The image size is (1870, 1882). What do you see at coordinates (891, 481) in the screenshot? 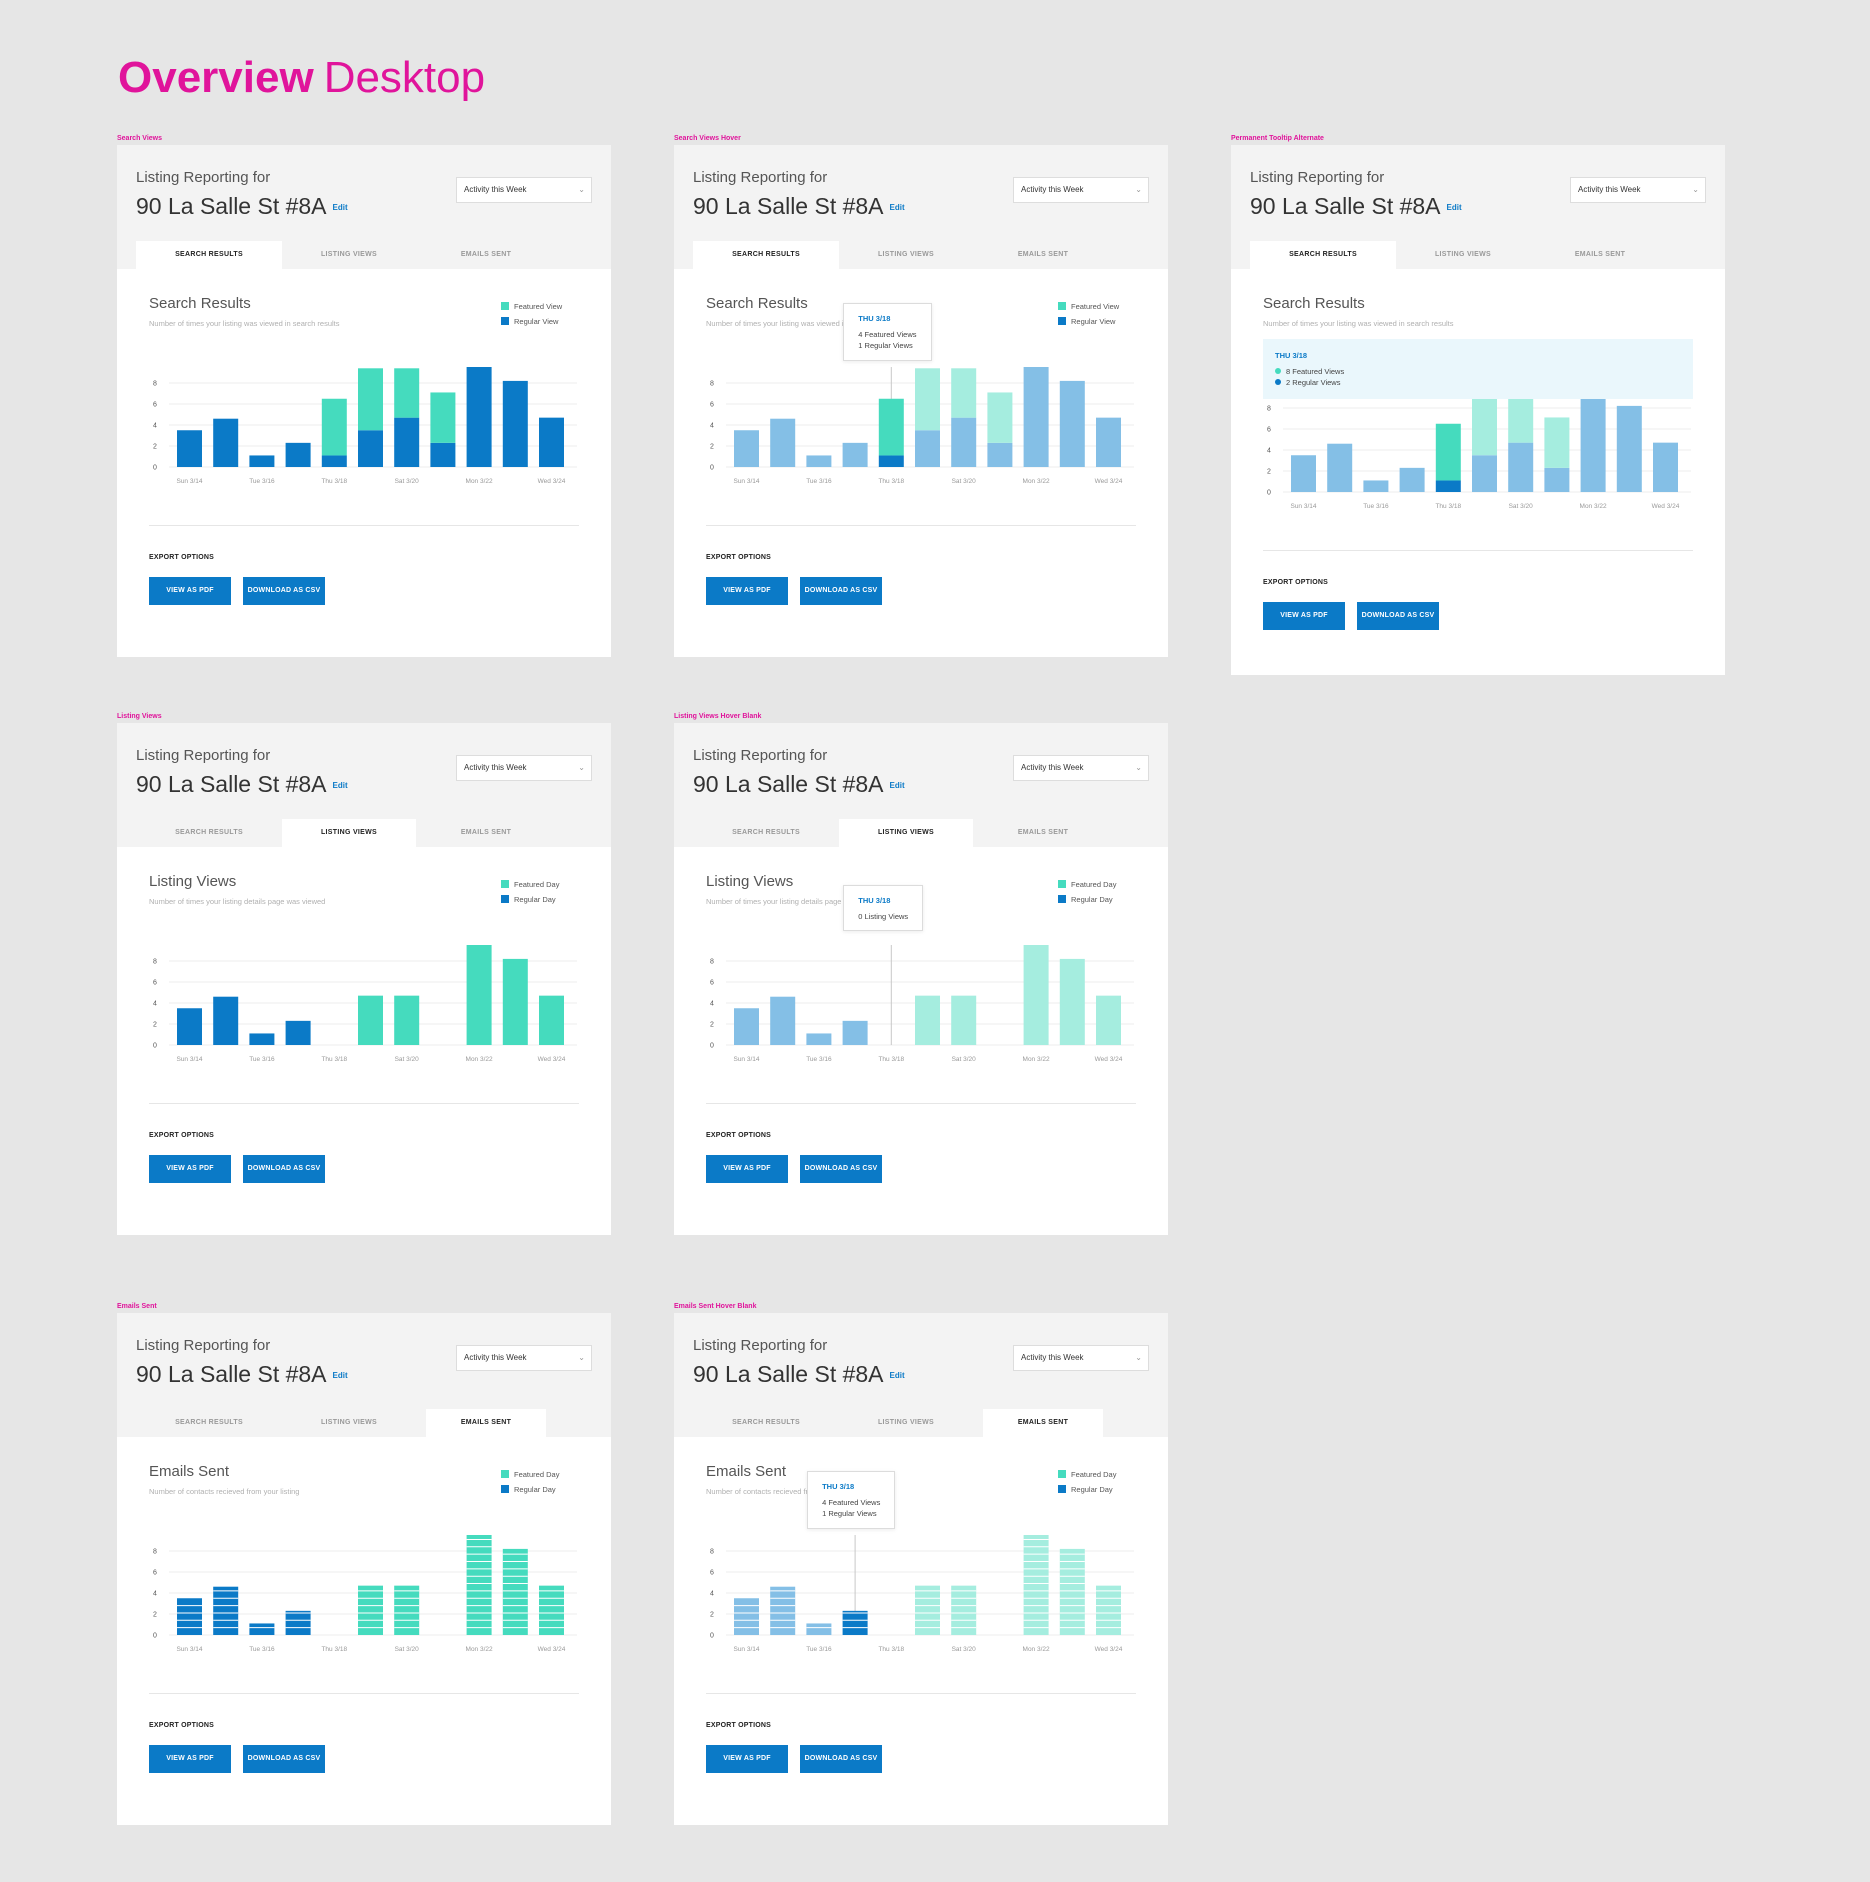
I see `x-tick-label: Thu 3/18` at bounding box center [891, 481].